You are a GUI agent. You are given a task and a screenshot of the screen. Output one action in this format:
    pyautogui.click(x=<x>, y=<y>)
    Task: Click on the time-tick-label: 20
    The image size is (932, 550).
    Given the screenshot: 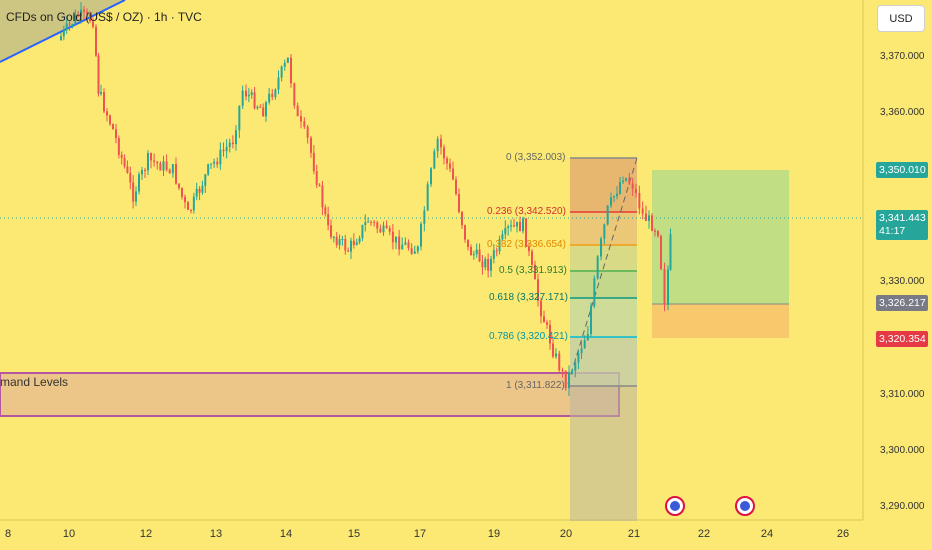 What is the action you would take?
    pyautogui.click(x=566, y=534)
    